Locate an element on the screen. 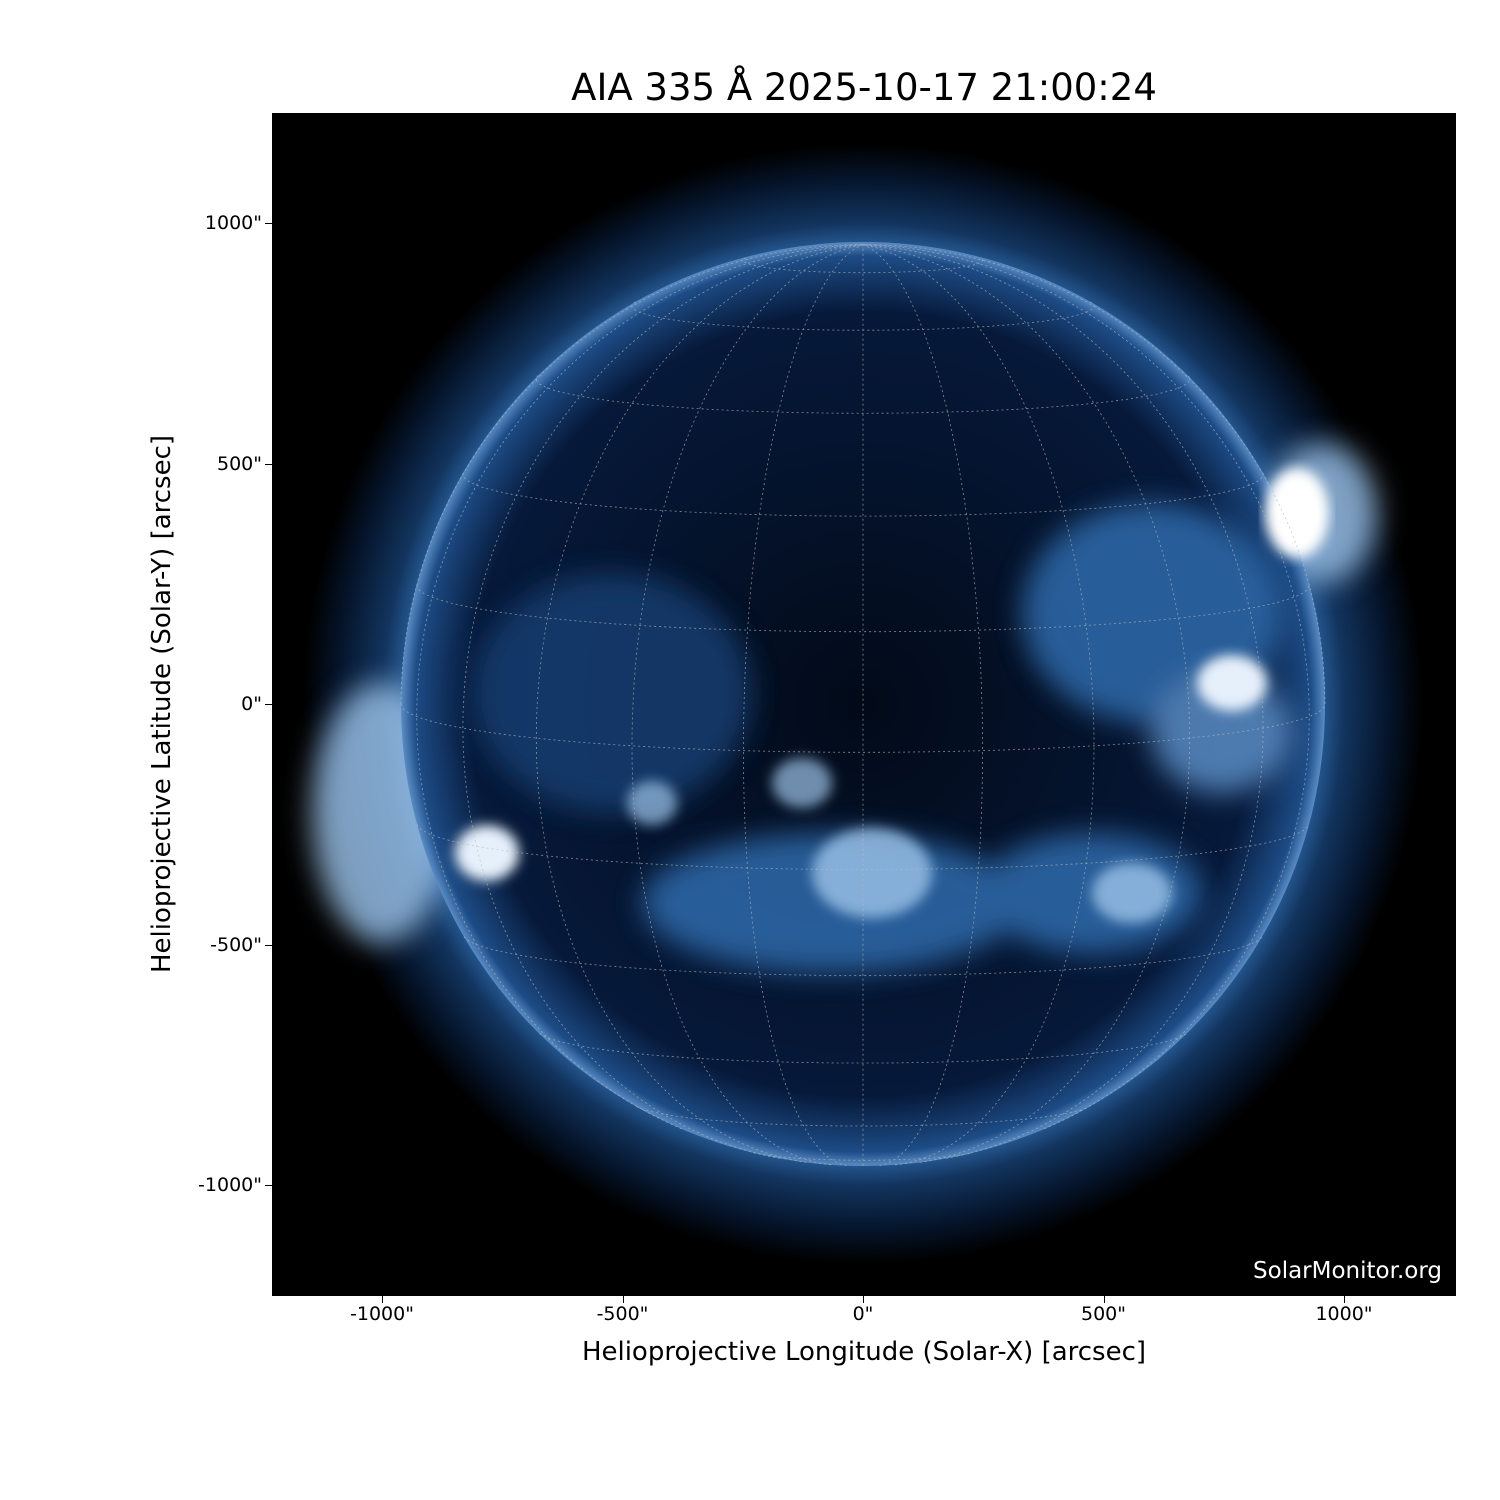 The width and height of the screenshot is (1500, 1500). y-tick-label: 1000" is located at coordinates (233, 223).